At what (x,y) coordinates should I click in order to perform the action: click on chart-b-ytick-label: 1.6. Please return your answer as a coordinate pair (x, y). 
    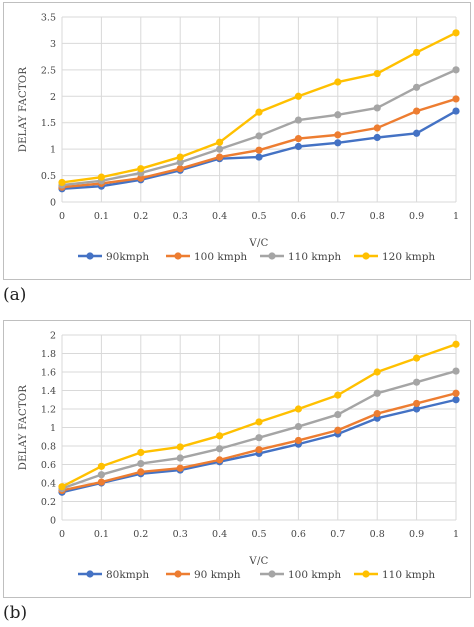
    Looking at the image, I should click on (48, 373).